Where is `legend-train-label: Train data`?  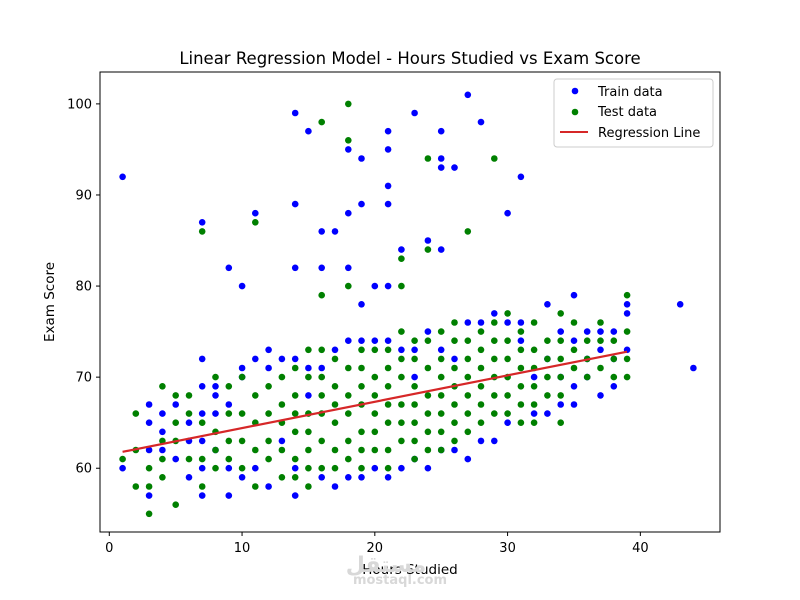 legend-train-label: Train data is located at coordinates (630, 92).